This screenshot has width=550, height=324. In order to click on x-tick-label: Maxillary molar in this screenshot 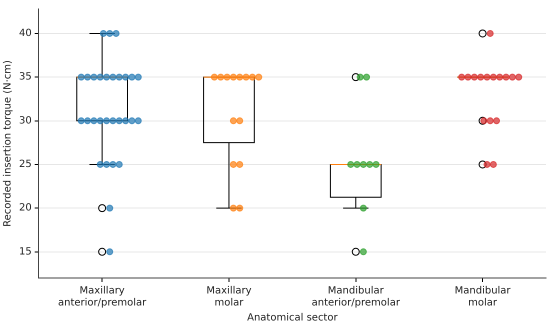, I will do `click(229, 297)`.